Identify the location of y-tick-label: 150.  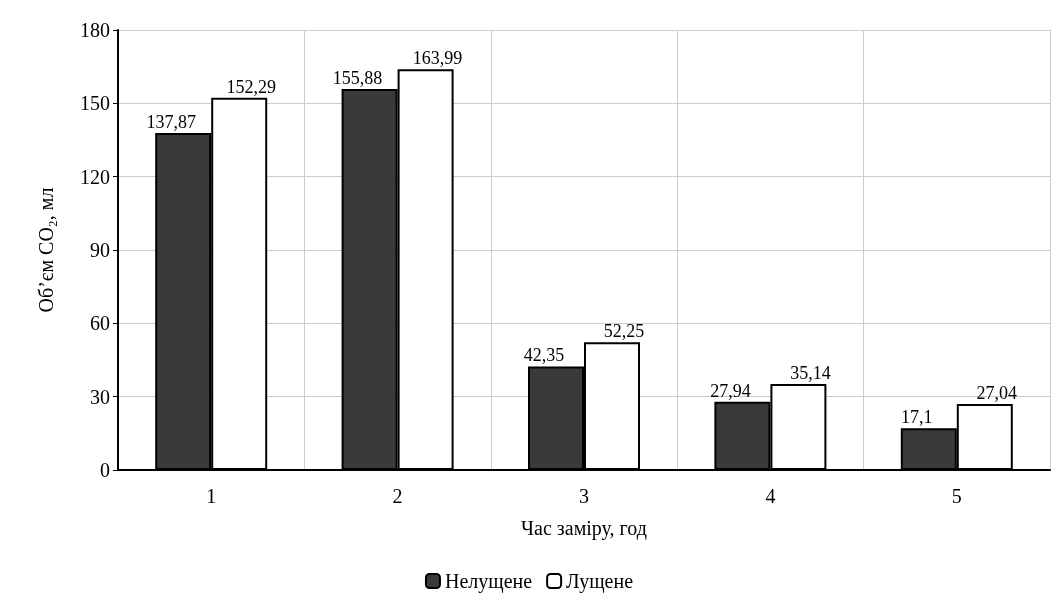
(95, 103).